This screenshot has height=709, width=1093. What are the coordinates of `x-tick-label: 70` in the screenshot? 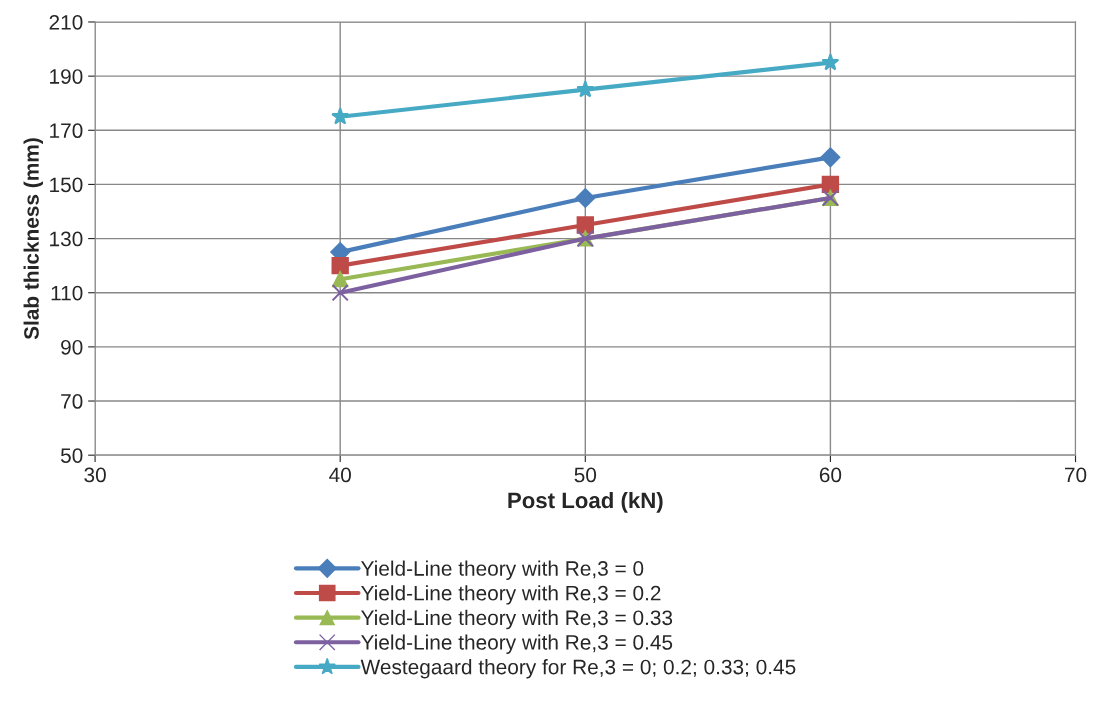 It's located at (1075, 475).